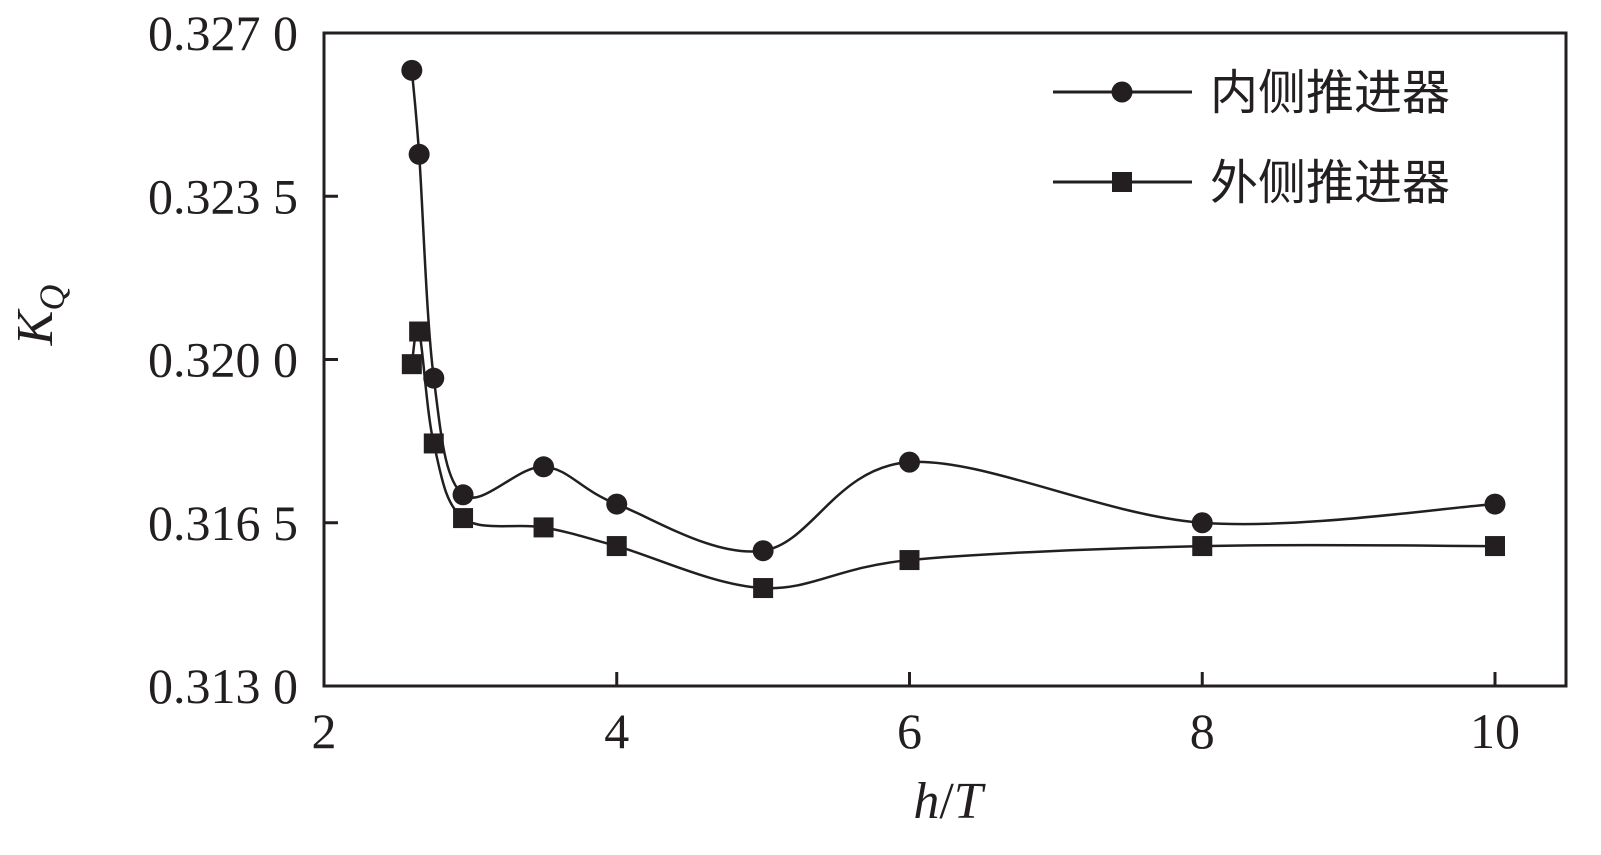  What do you see at coordinates (1330, 93) in the screenshot?
I see `legend-label: 内侧推进器` at bounding box center [1330, 93].